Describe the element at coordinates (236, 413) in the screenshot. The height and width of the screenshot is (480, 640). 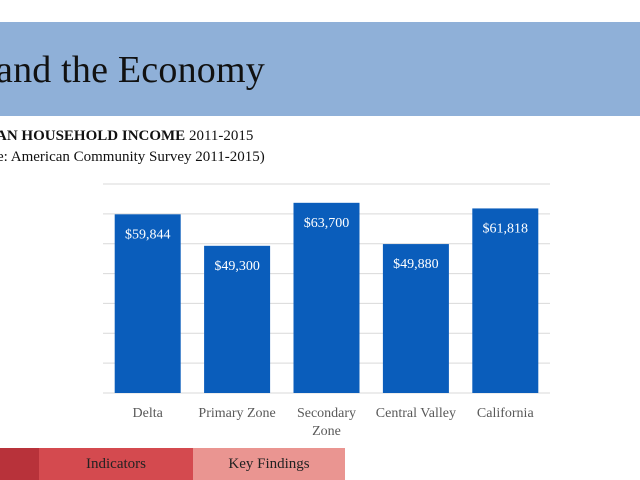
I see `x-tick-label: Primary Zone` at that location.